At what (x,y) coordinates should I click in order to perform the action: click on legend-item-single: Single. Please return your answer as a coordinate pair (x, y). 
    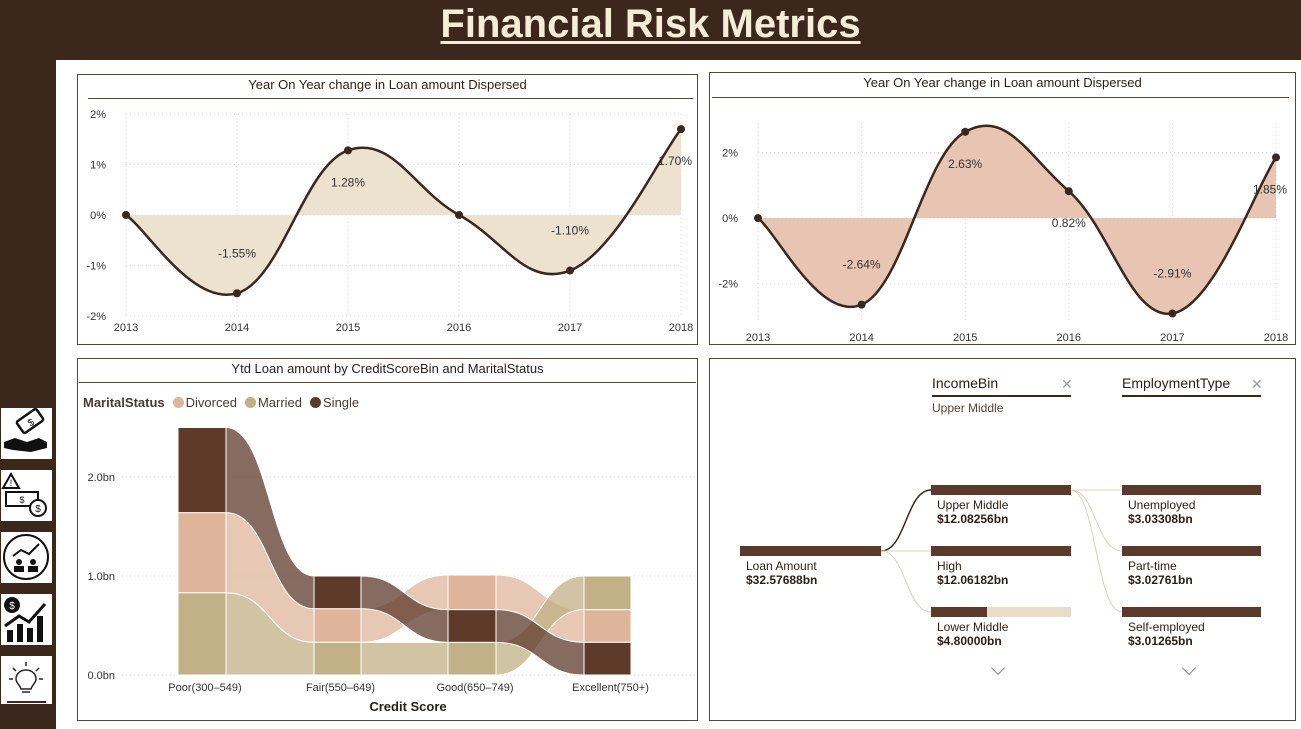
    Looking at the image, I should click on (334, 402).